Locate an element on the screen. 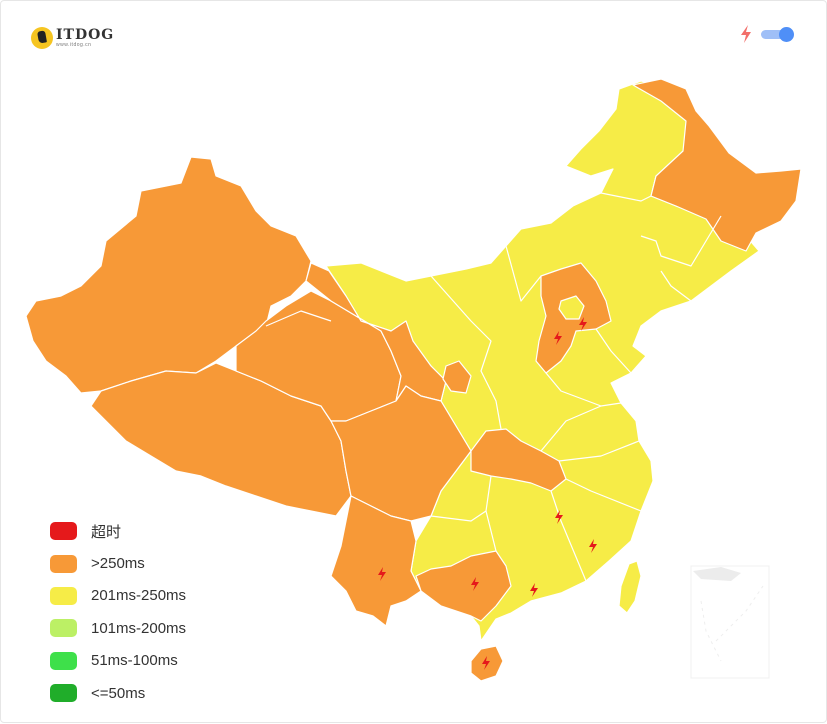 The height and width of the screenshot is (724, 827). legend-item-51-100: 51ms-100ms is located at coordinates (118, 661).